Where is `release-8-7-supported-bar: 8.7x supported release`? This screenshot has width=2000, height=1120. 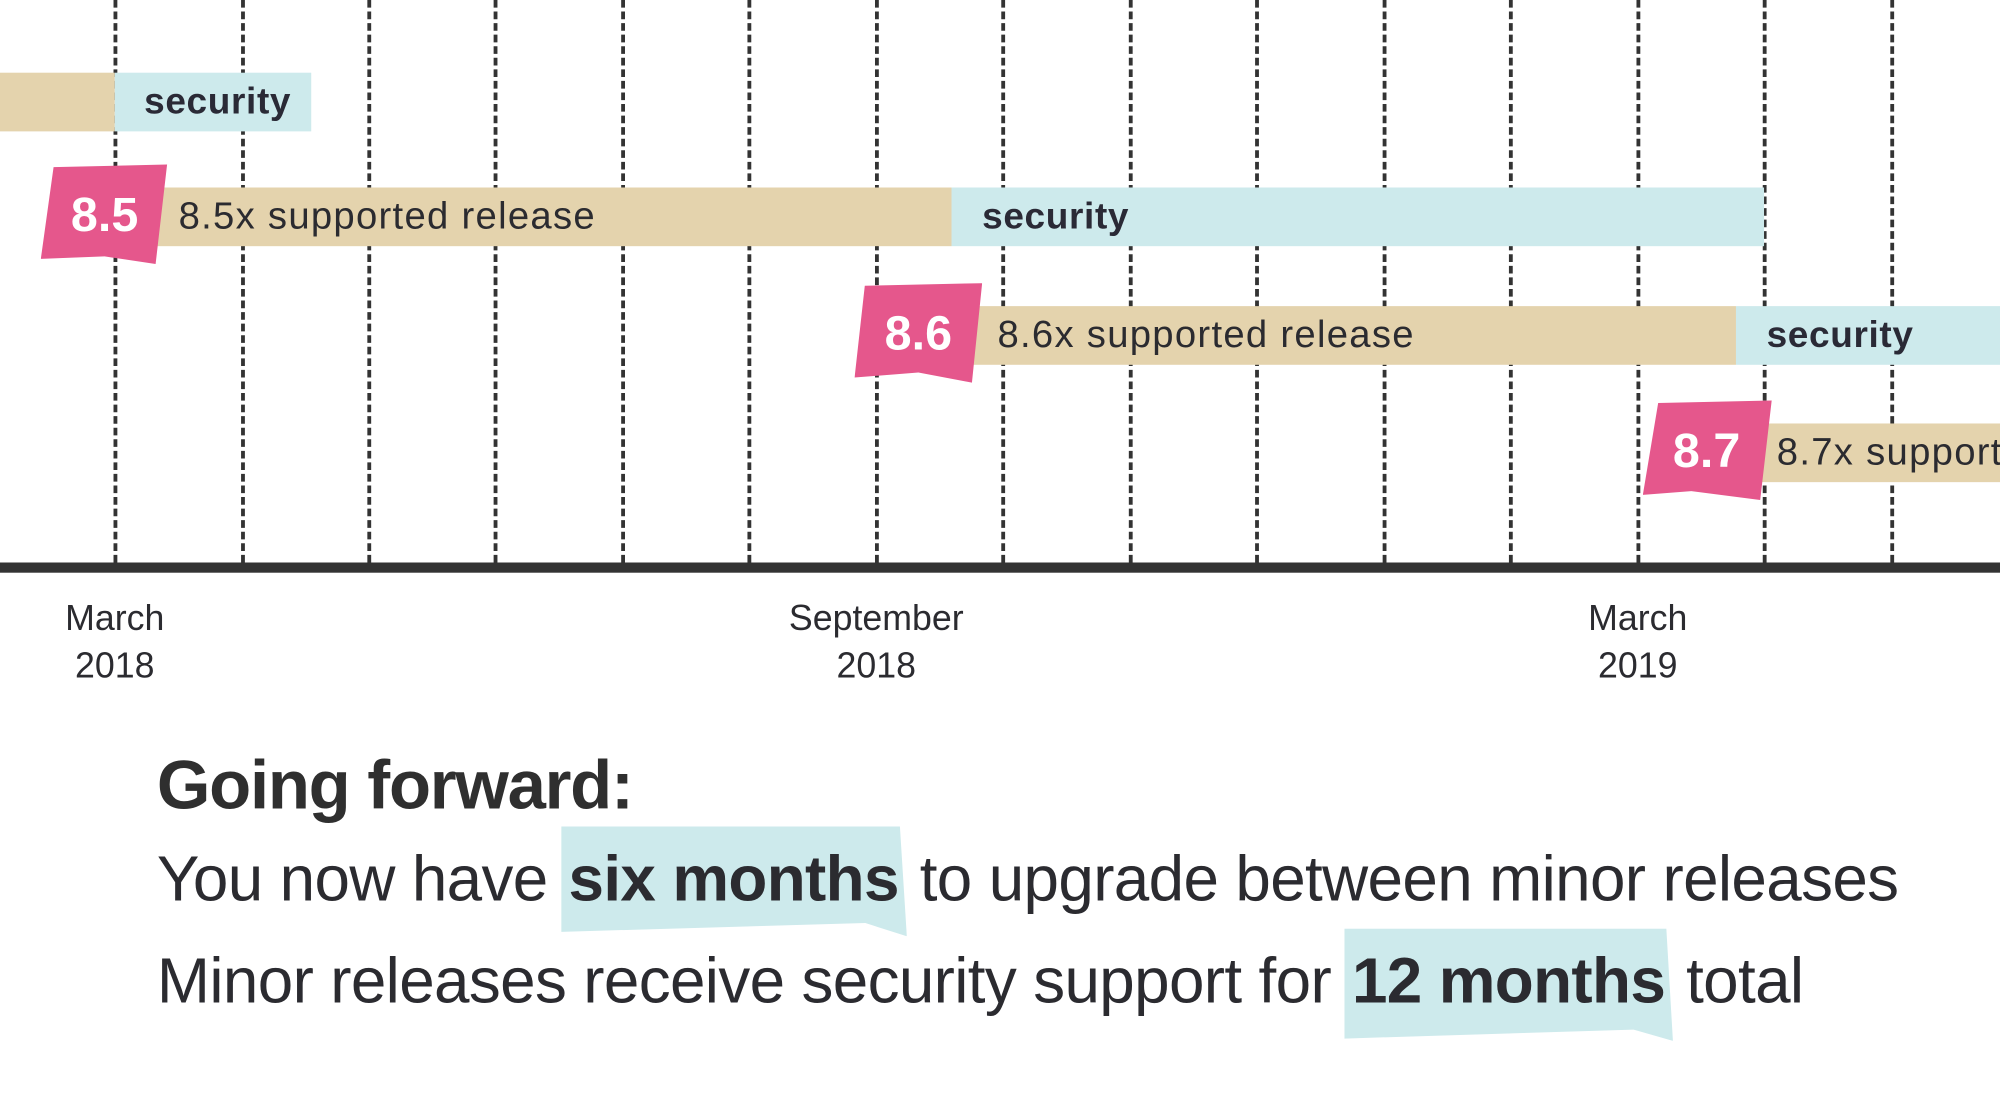
release-8-7-supported-bar: 8.7x supported release is located at coordinates (1878, 453).